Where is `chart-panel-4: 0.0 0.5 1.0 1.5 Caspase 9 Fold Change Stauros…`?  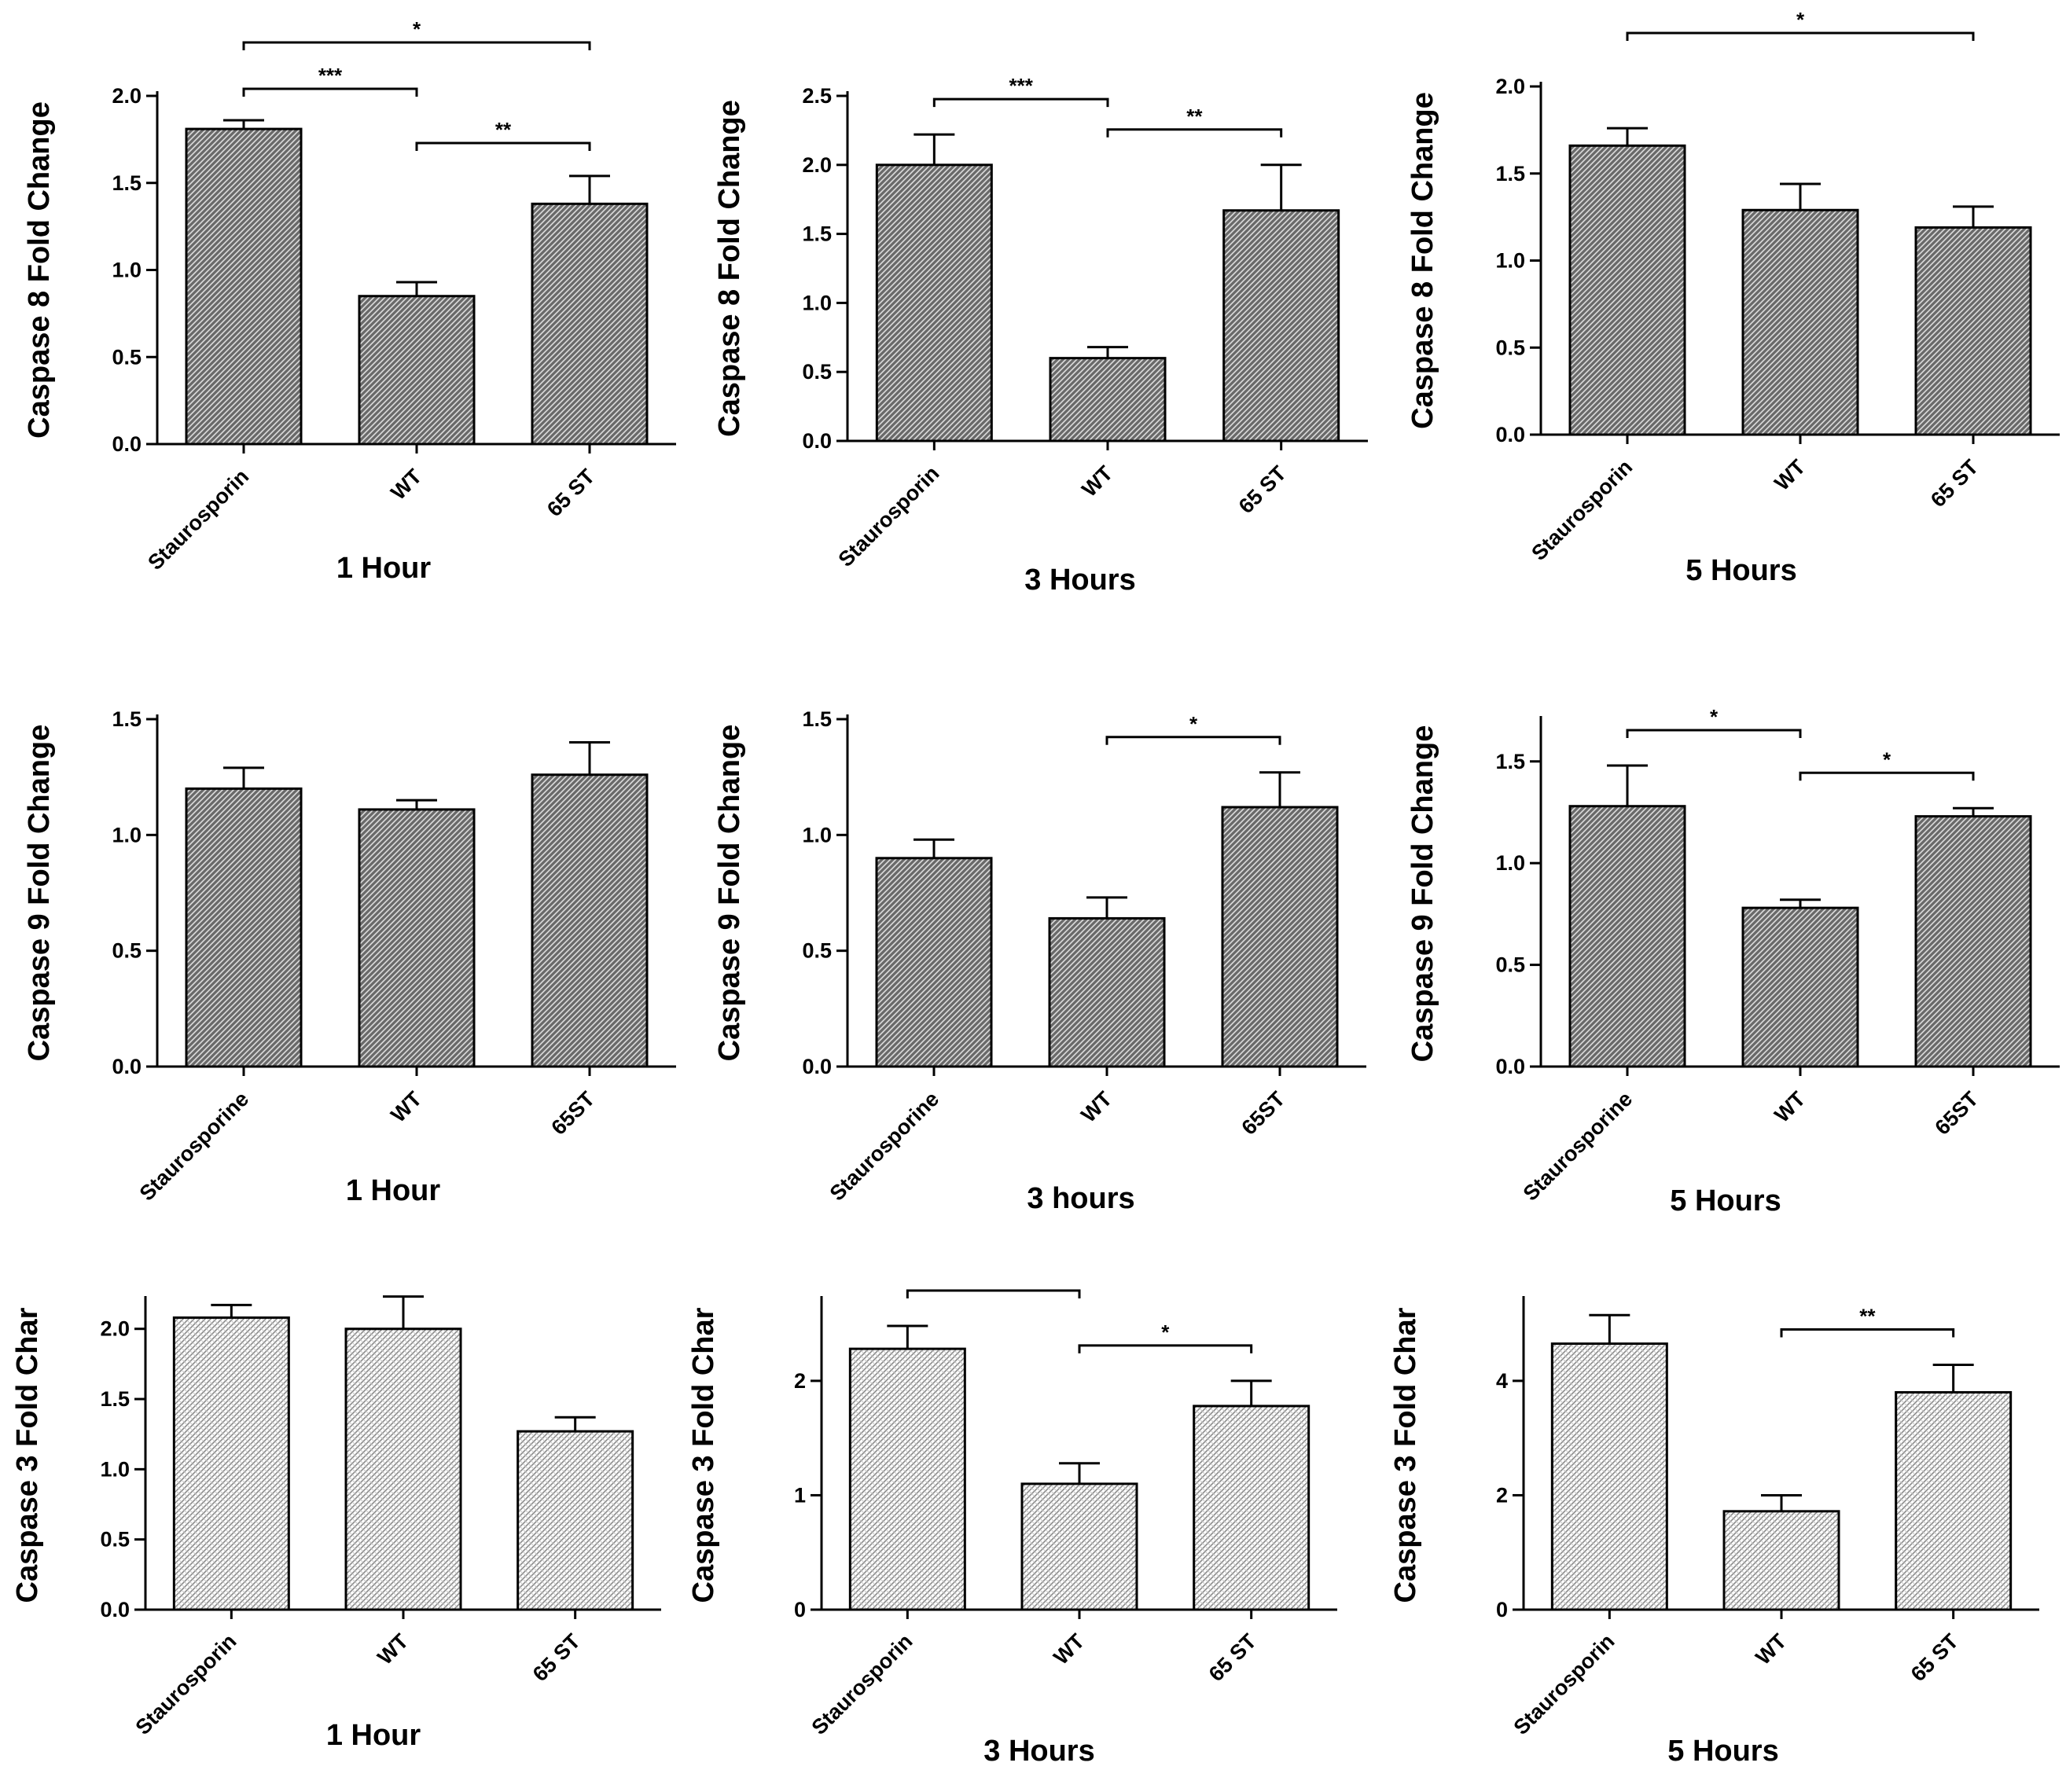 chart-panel-4: 0.0 0.5 1.0 1.5 Caspase 9 Fold Change Stauros… is located at coordinates (349, 957).